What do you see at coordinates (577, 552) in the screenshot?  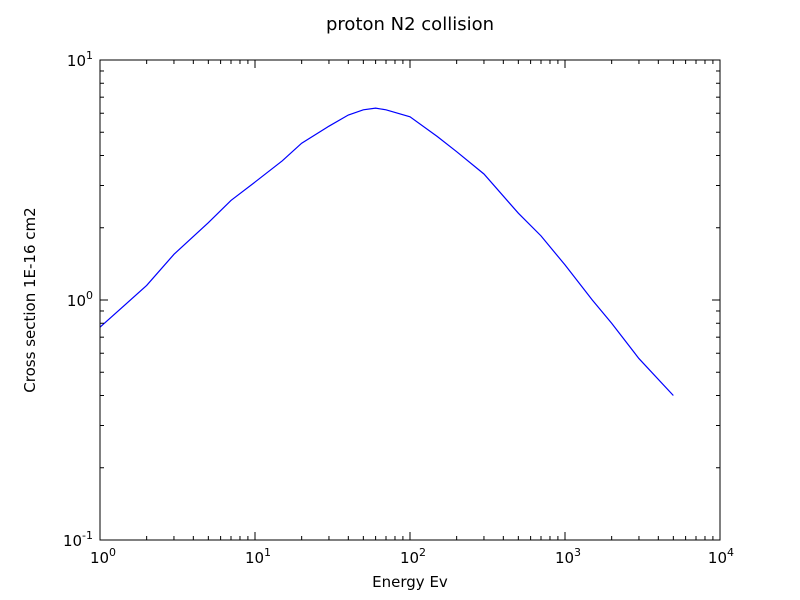 I see `x-tick-label-exponent: 3` at bounding box center [577, 552].